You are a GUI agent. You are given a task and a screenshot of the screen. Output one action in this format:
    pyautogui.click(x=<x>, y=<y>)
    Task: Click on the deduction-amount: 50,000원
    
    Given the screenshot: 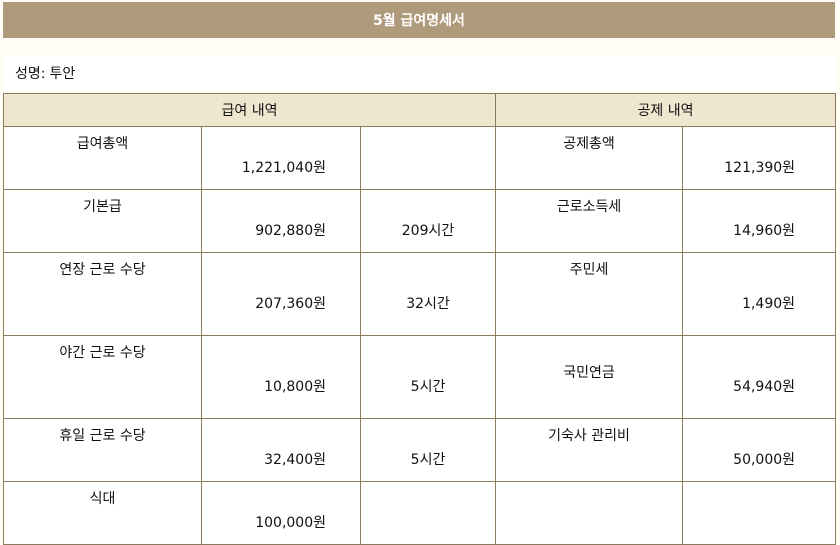 What is the action you would take?
    pyautogui.click(x=759, y=450)
    